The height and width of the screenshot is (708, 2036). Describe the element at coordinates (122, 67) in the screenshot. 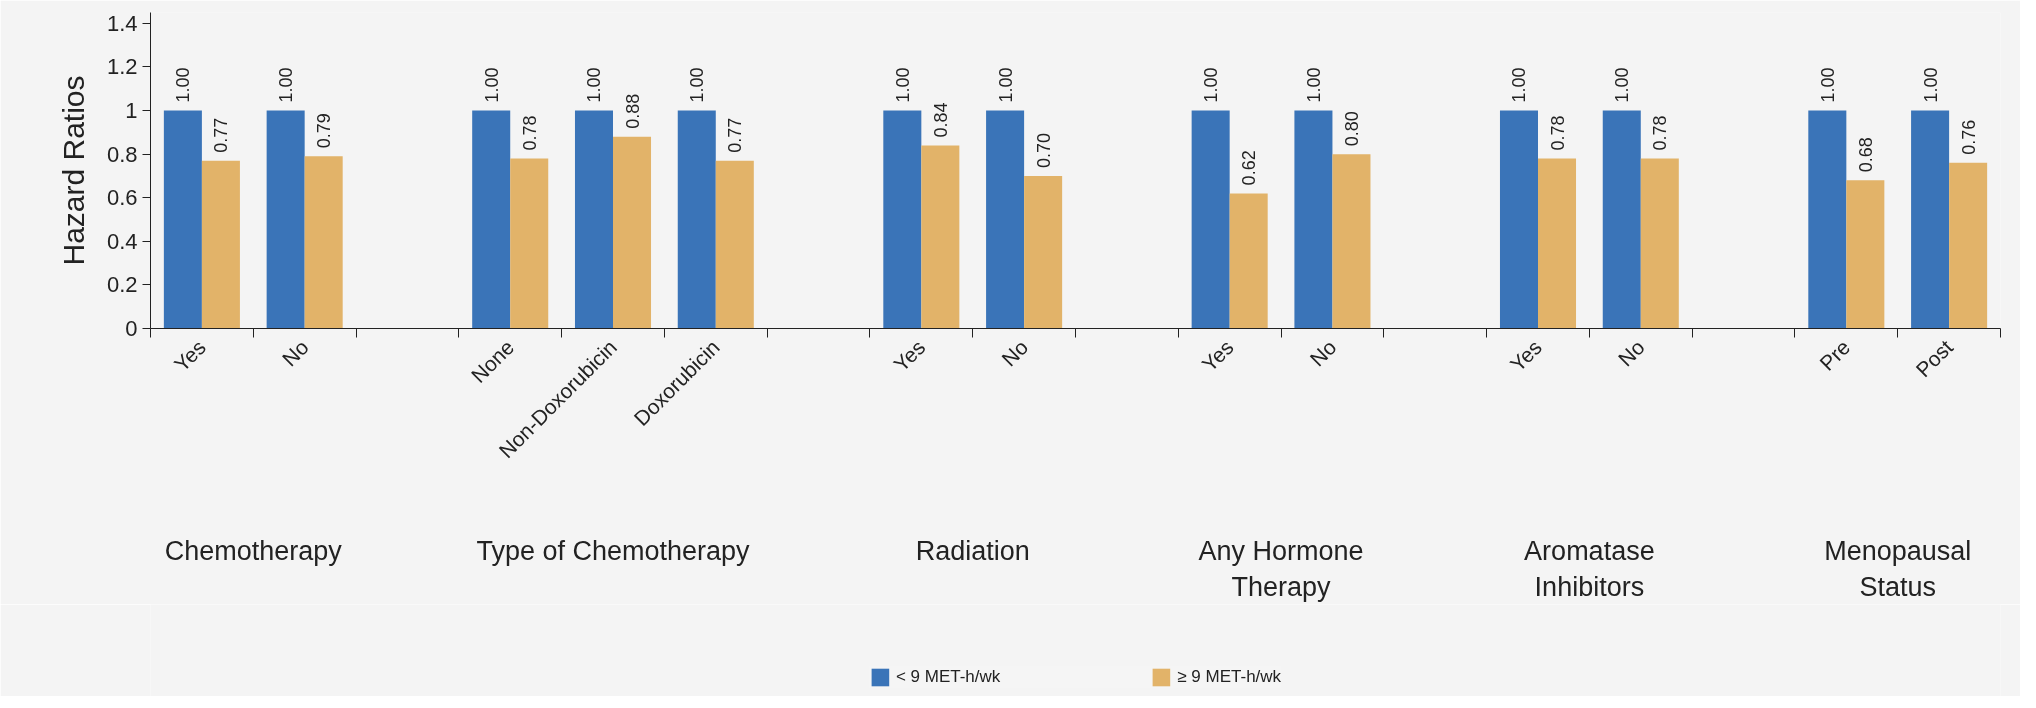

I see `y-tick-label: 1.2` at that location.